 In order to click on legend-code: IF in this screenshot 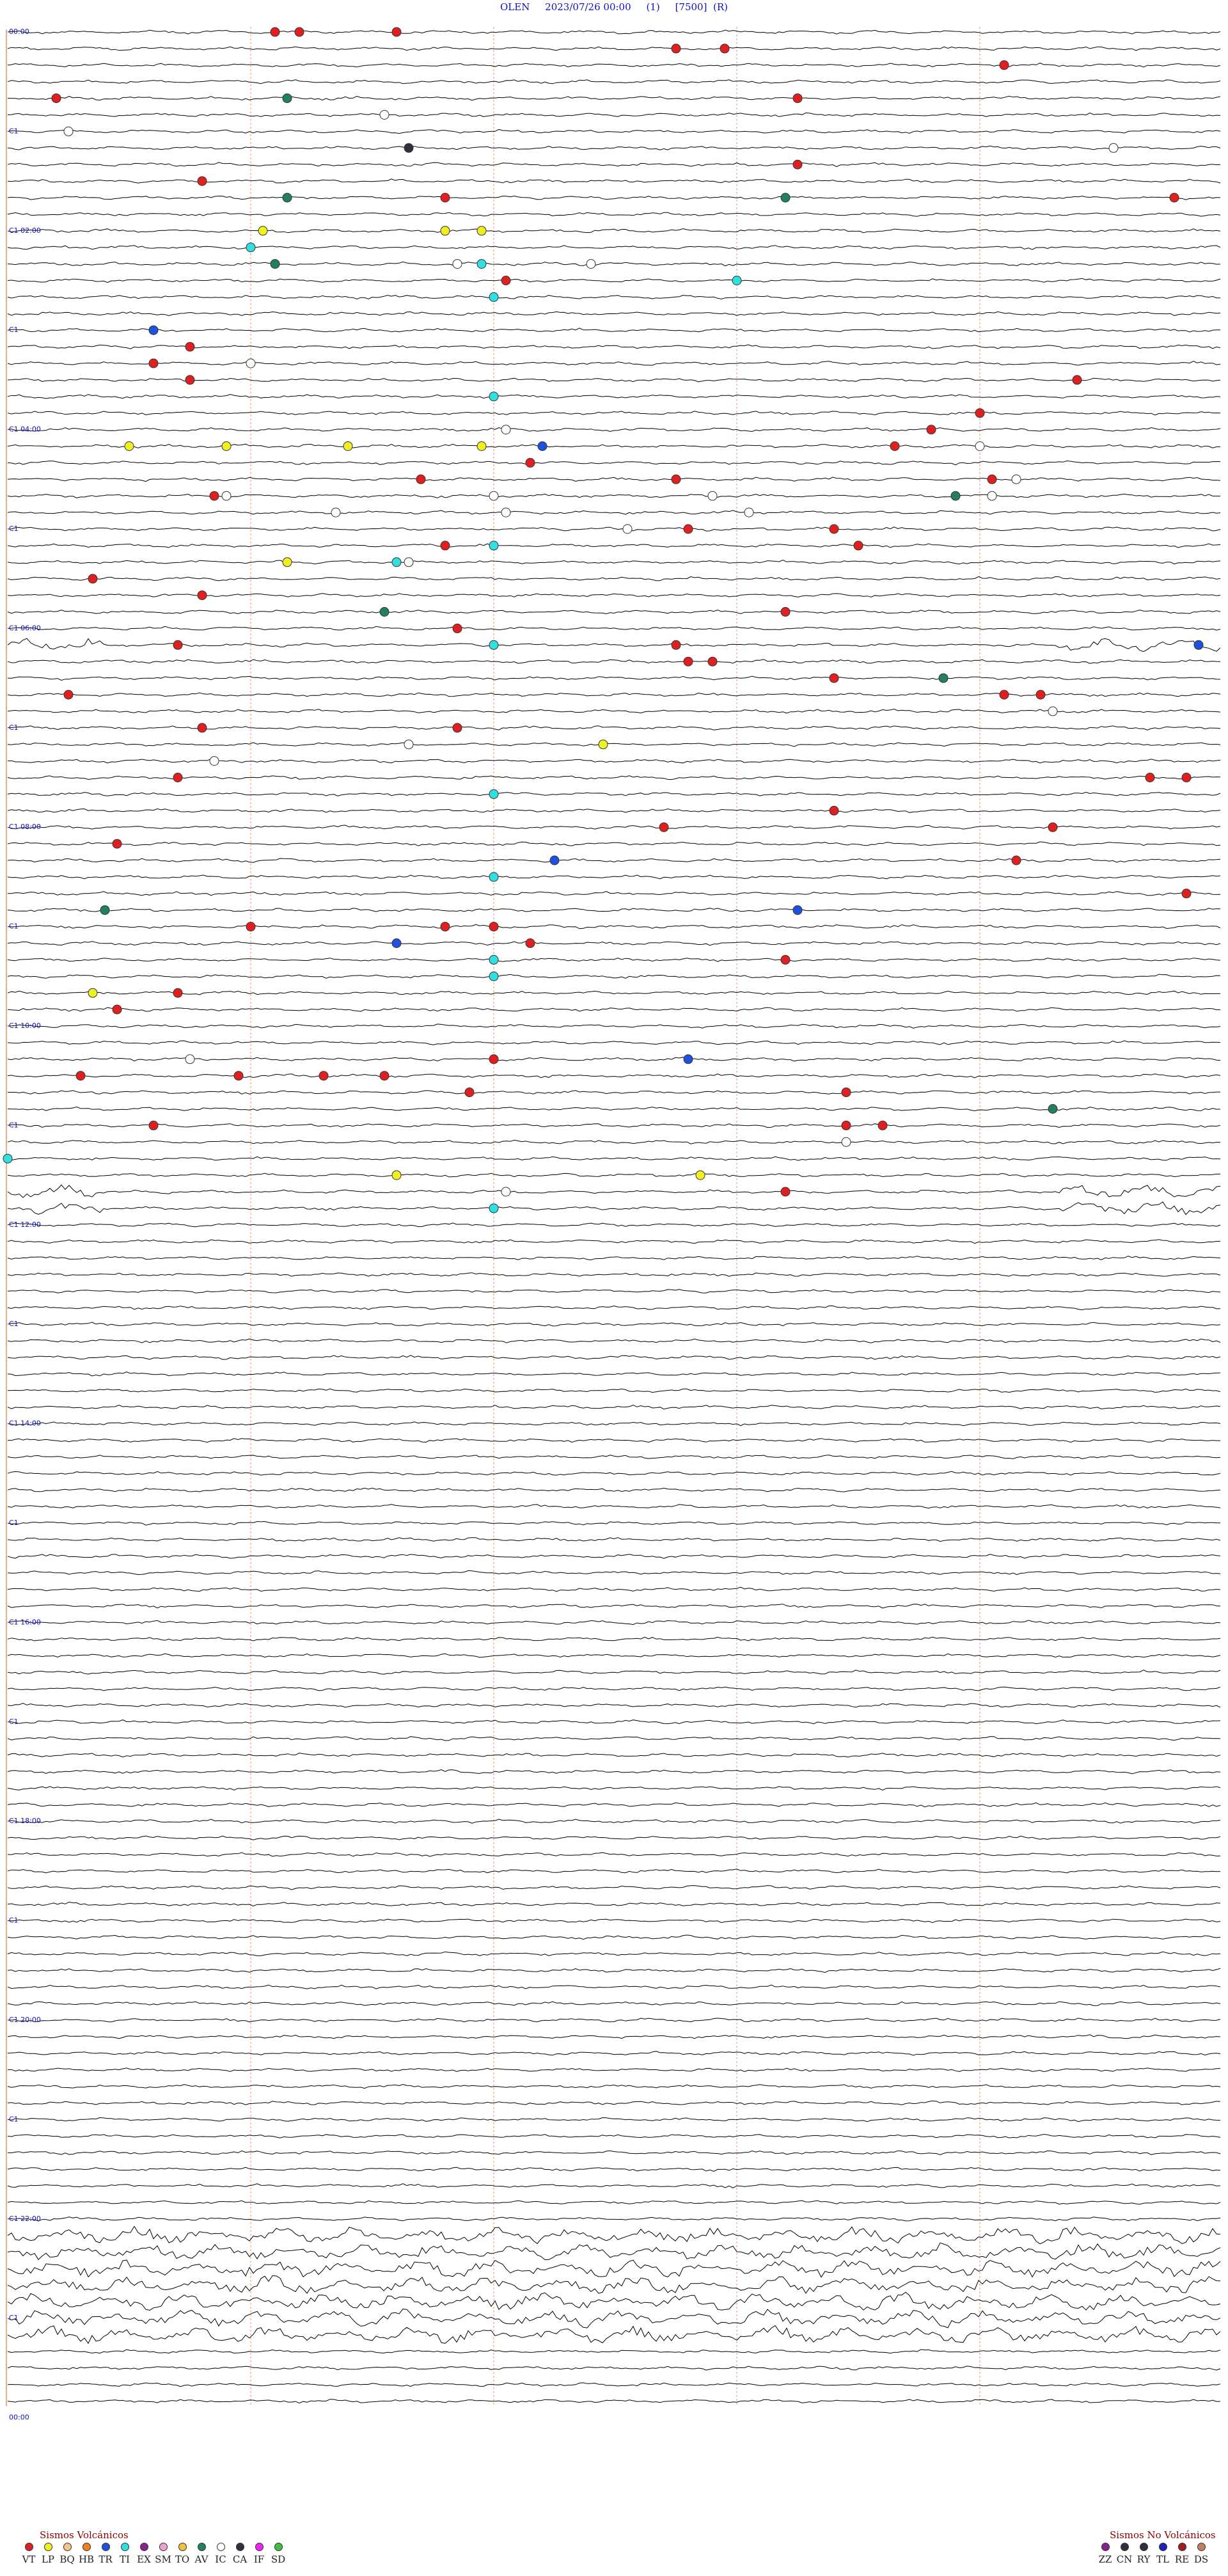, I will do `click(259, 2559)`.